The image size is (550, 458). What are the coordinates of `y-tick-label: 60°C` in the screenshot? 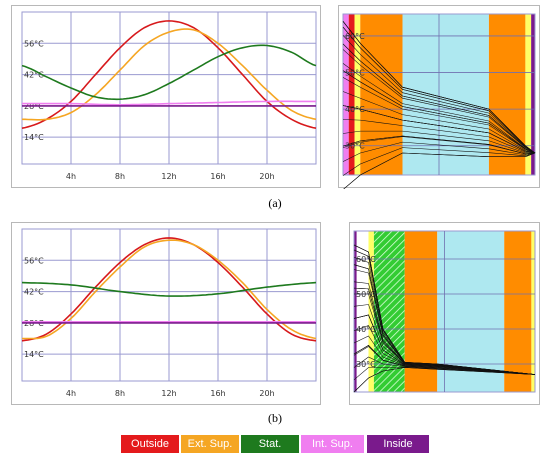 It's located at (366, 259).